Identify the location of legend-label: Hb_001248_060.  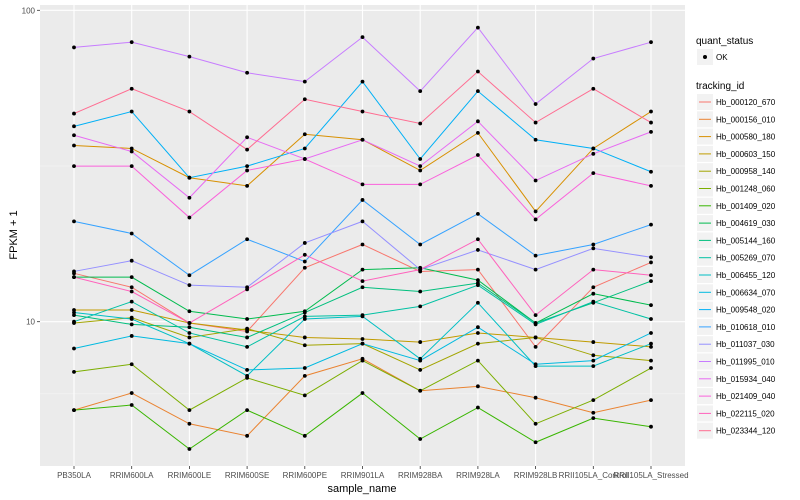
(746, 189).